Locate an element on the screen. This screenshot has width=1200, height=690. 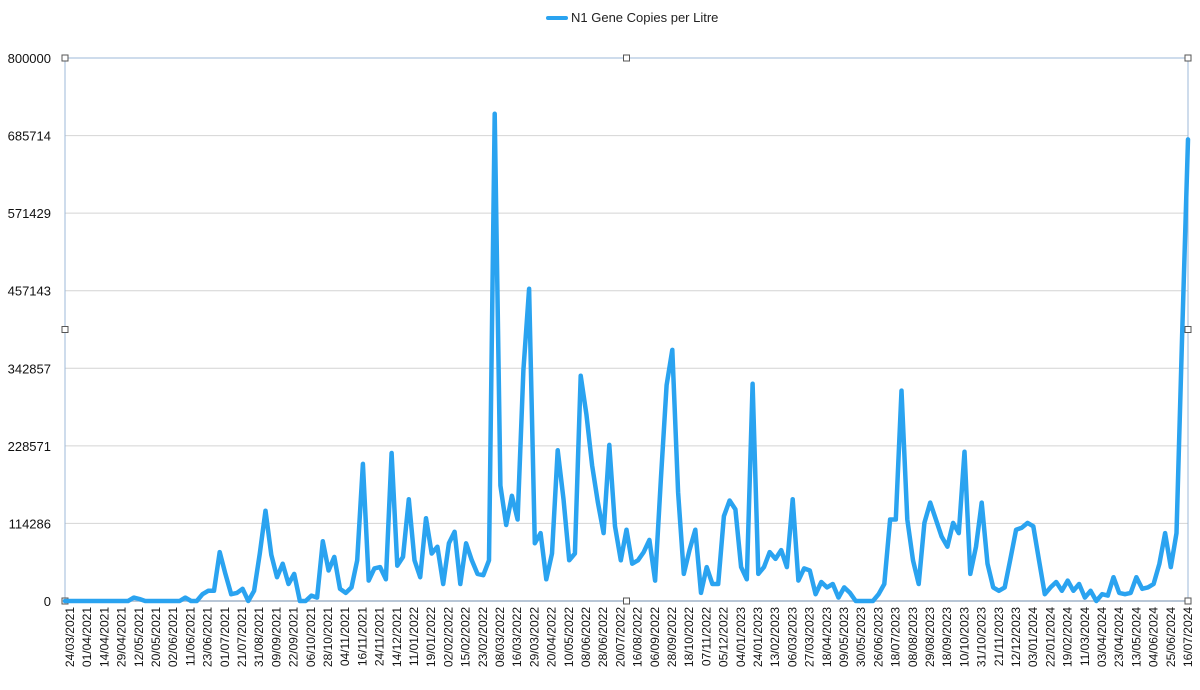
y-tick-label: 457143 is located at coordinates (29, 291).